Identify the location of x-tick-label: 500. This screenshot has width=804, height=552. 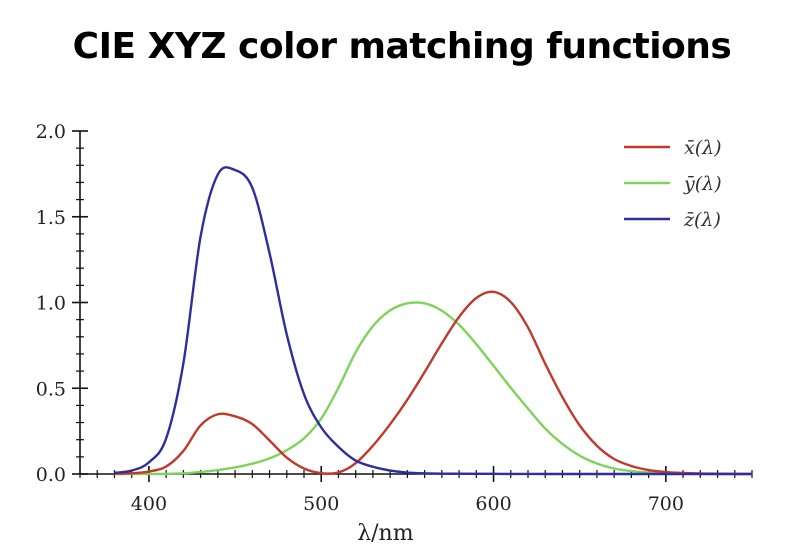
(321, 504).